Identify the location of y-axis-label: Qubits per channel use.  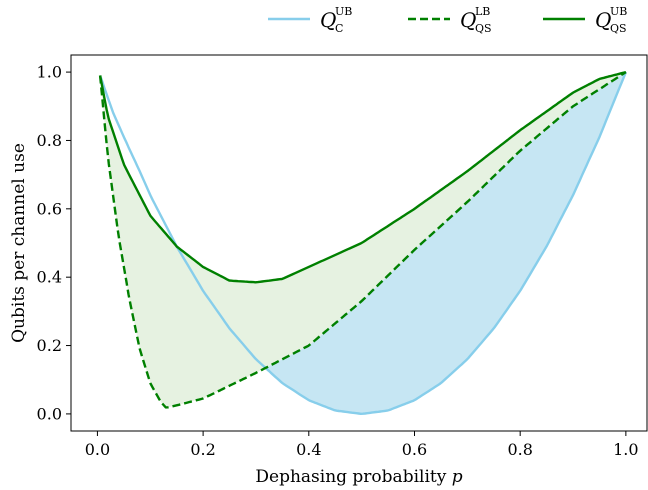
(19, 243).